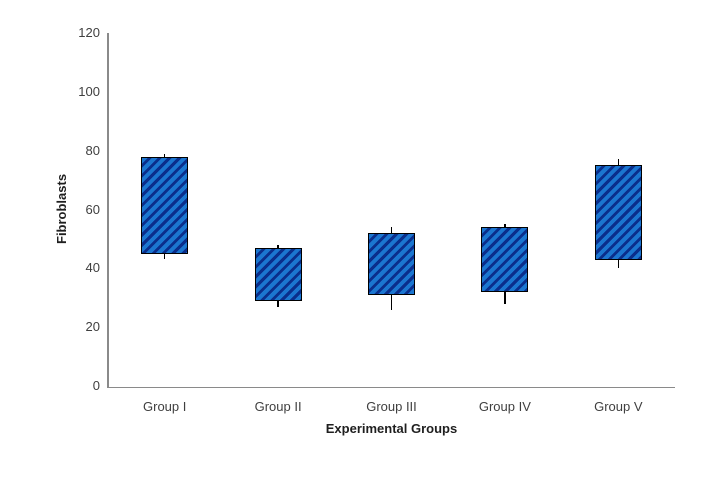 This screenshot has width=725, height=483. Describe the element at coordinates (618, 406) in the screenshot. I see `x-category-label: Group V` at that location.